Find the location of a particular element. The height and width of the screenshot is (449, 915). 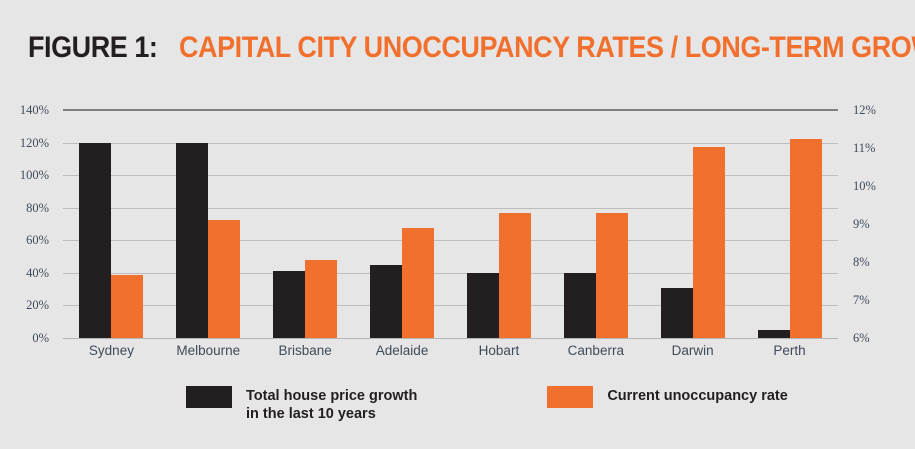

right-axis-tick-label: 7% is located at coordinates (861, 300).